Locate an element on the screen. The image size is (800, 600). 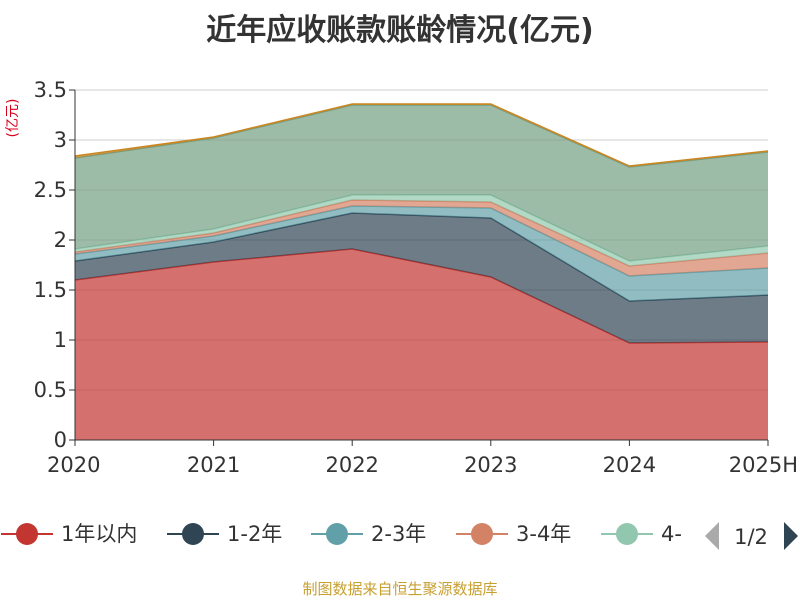
x-tick-label: 2023 is located at coordinates (490, 465).